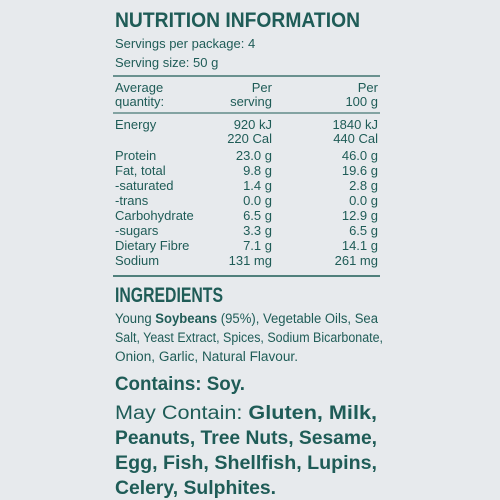 This screenshot has width=500, height=500. What do you see at coordinates (186, 318) in the screenshot?
I see `bold-text: Soybeans` at bounding box center [186, 318].